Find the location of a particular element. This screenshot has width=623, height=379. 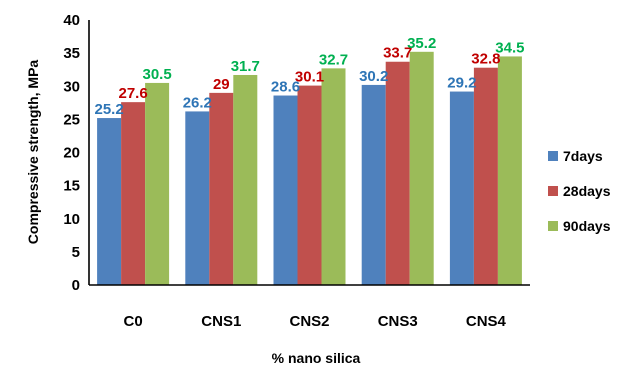

bar-90days-cns2 is located at coordinates (333, 176).